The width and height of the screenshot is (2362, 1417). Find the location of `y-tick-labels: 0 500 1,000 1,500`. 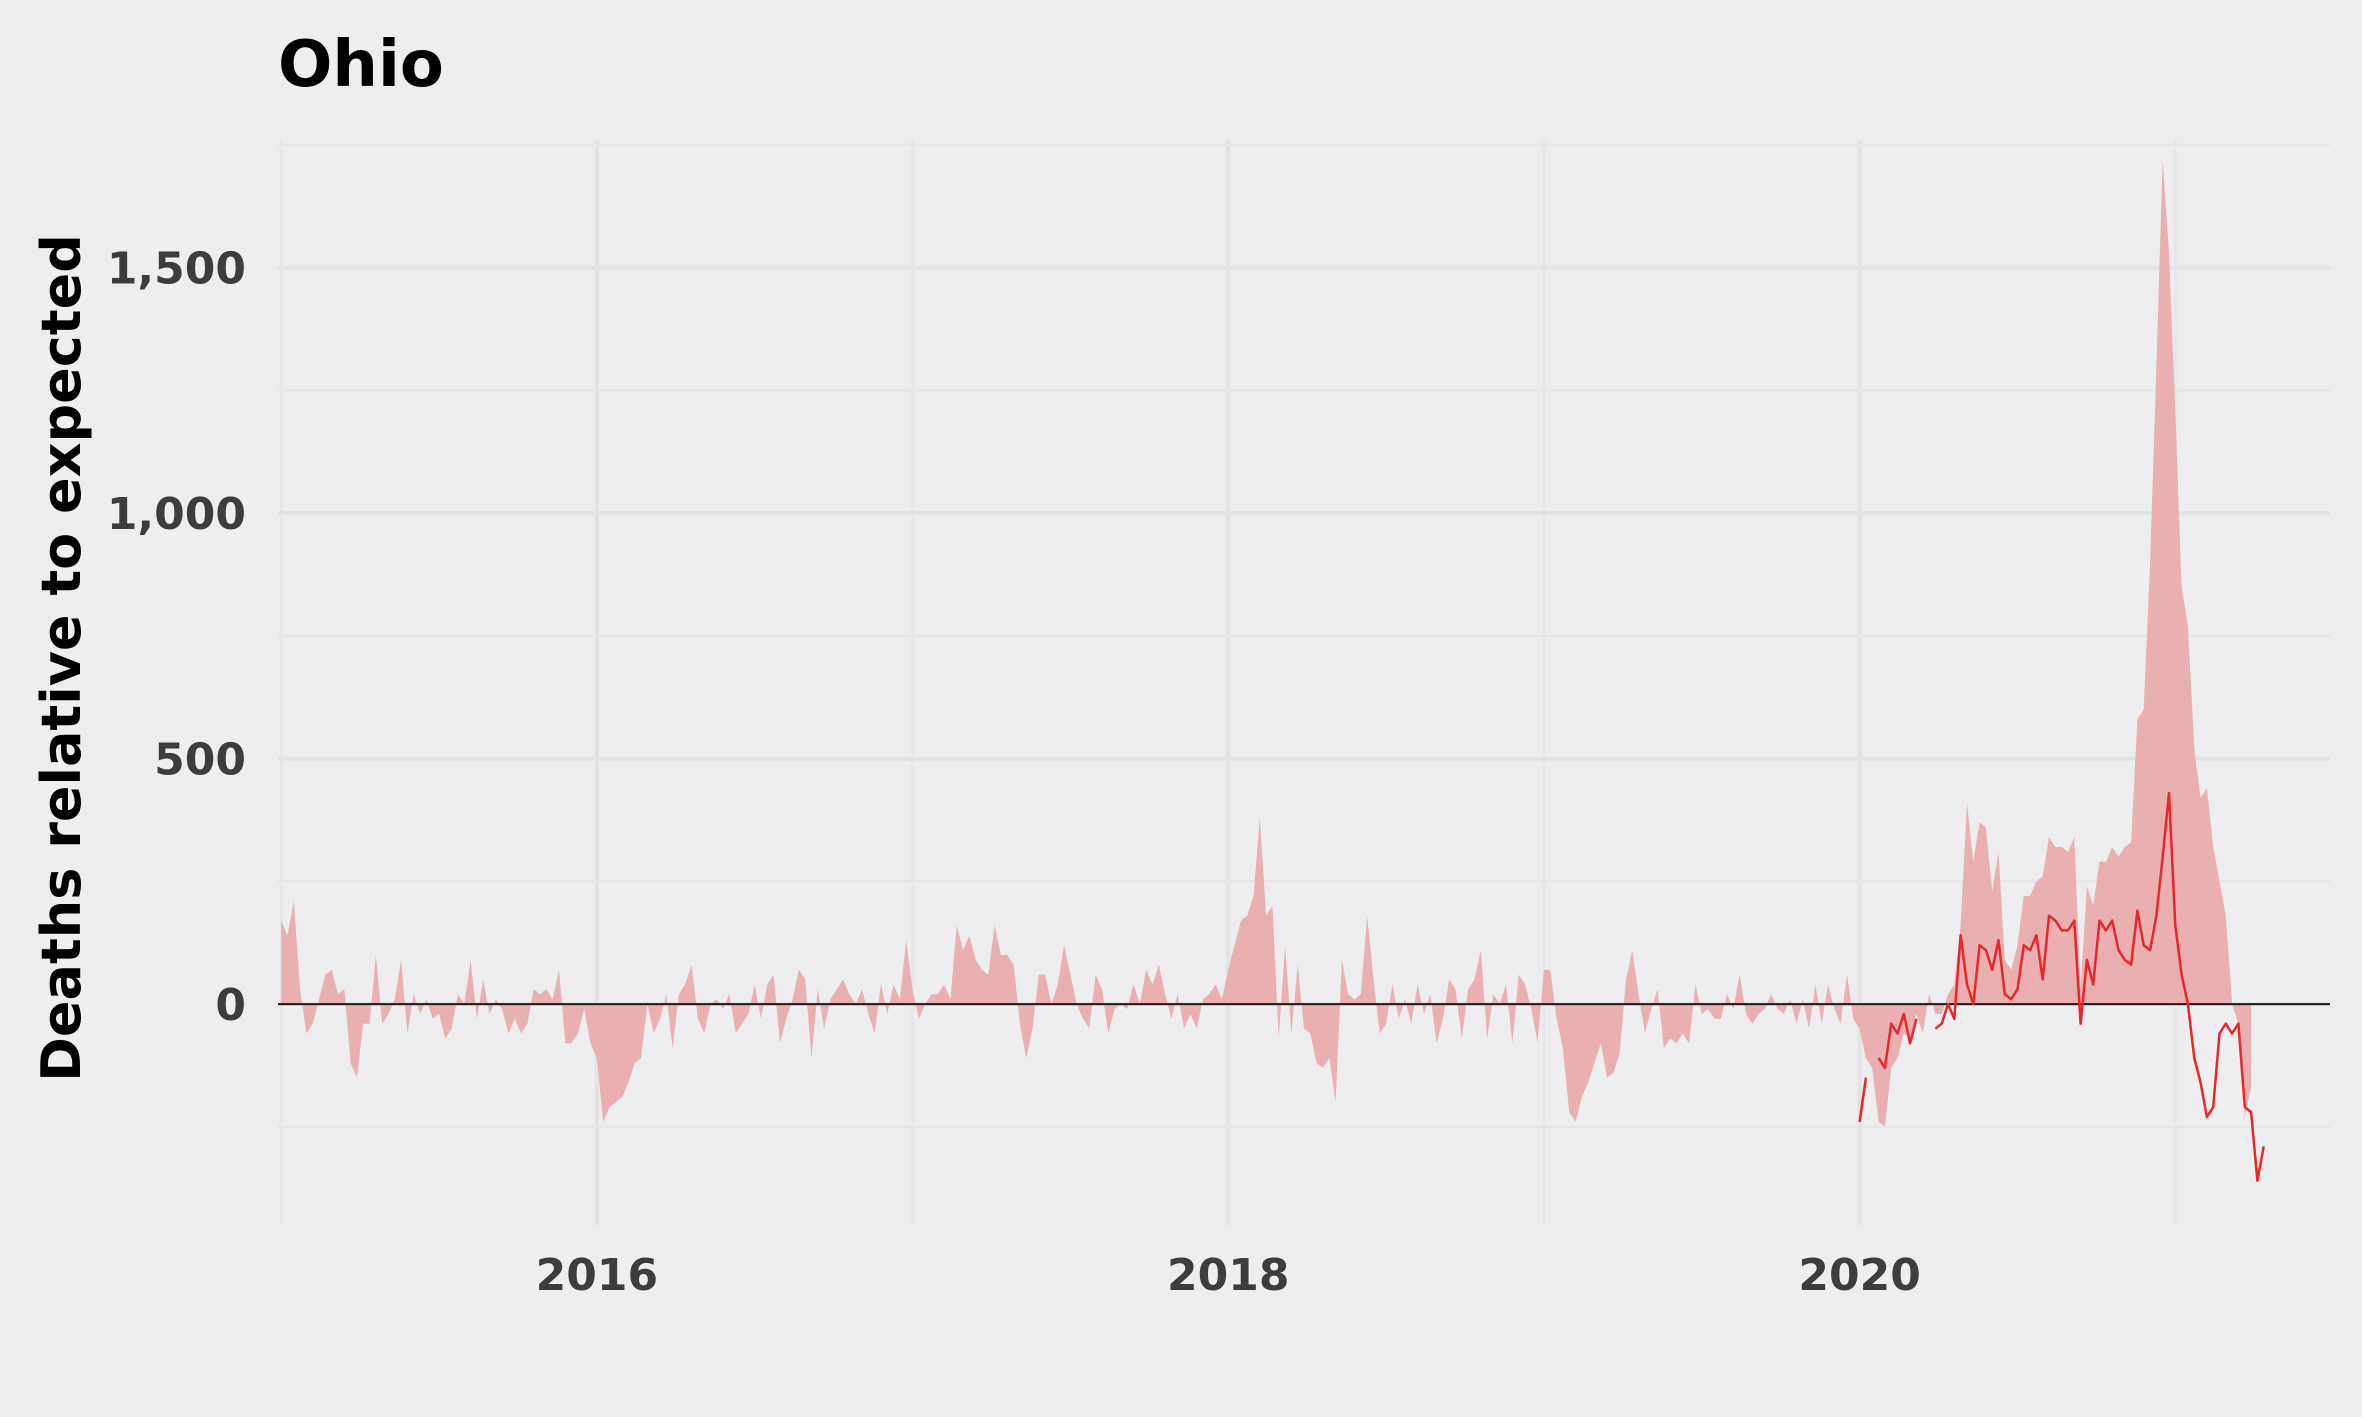

y-tick-labels: 0 500 1,000 1,500 is located at coordinates (176, 637).